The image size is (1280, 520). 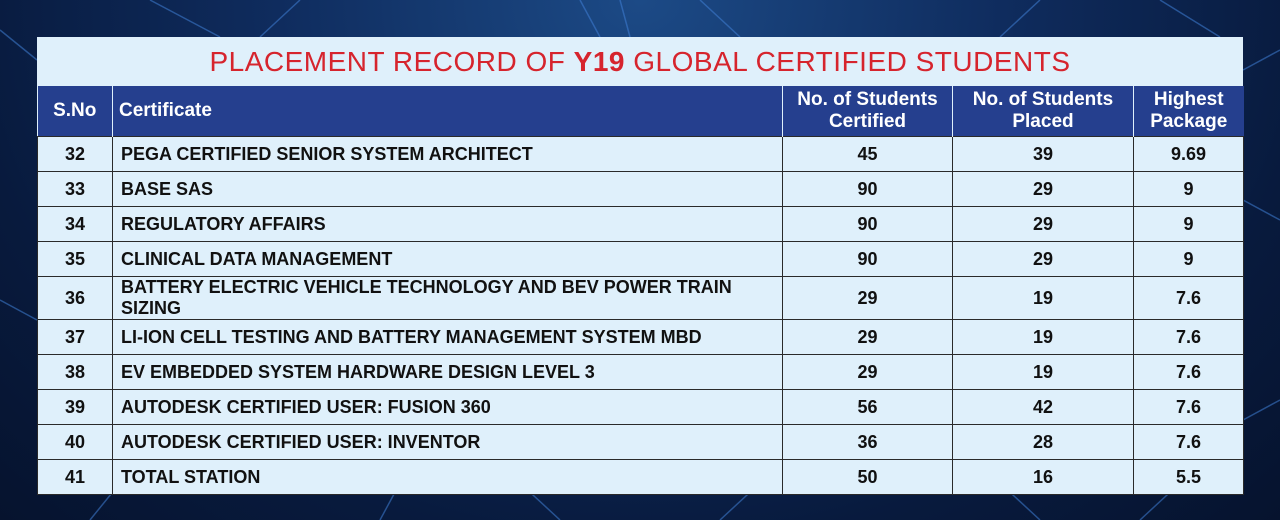 I want to click on title-highlight: Y19, so click(x=599, y=61).